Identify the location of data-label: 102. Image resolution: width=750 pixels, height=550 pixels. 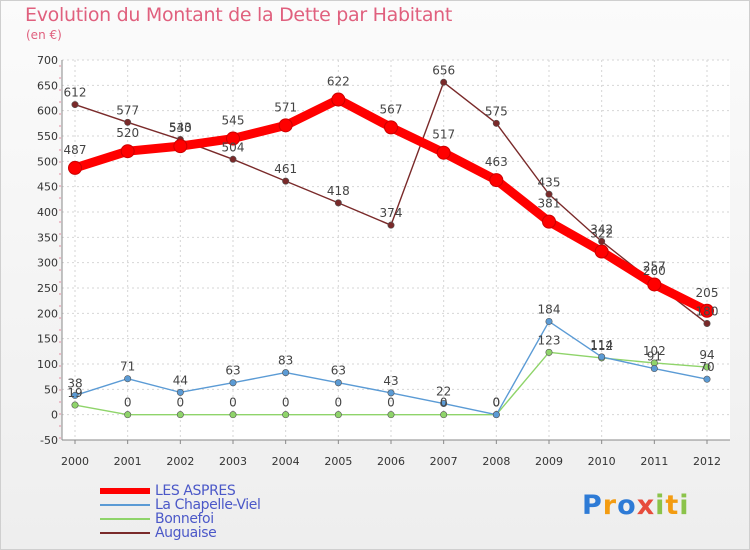
(654, 351).